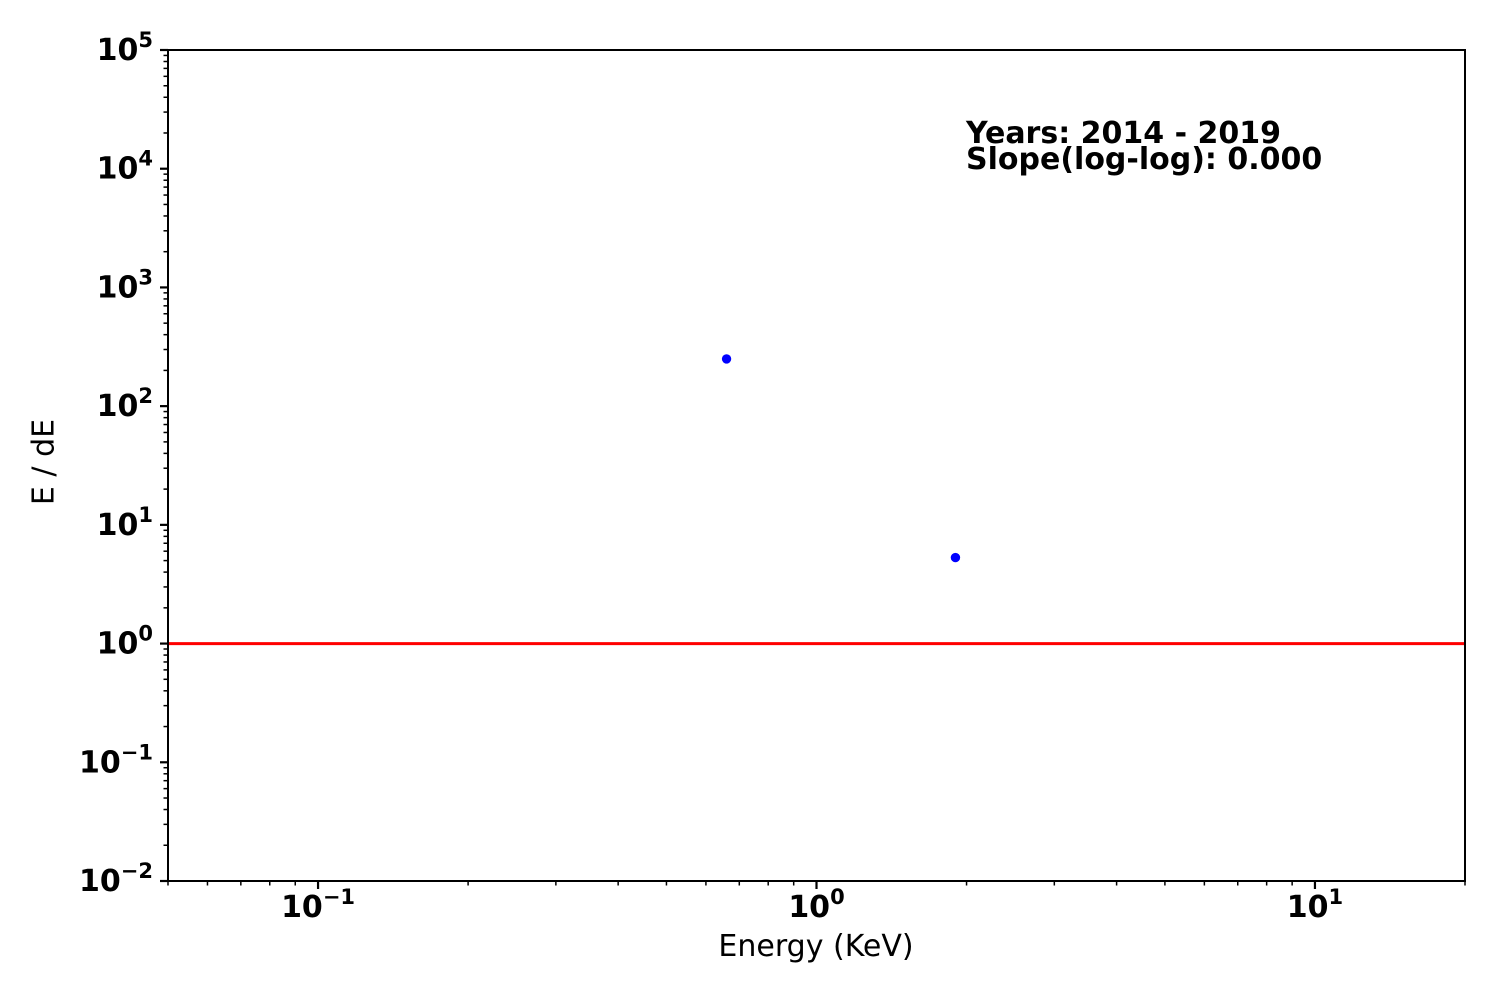  I want to click on y-tick-label: 10⁰, so click(125, 642).